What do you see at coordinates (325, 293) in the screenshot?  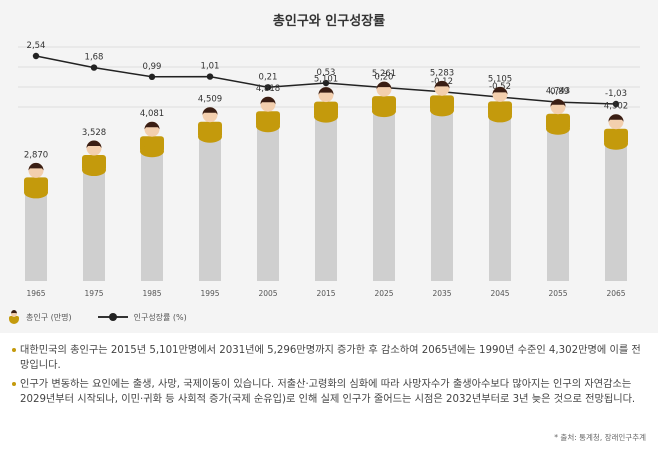 I see `x-tick-label: 2015` at bounding box center [325, 293].